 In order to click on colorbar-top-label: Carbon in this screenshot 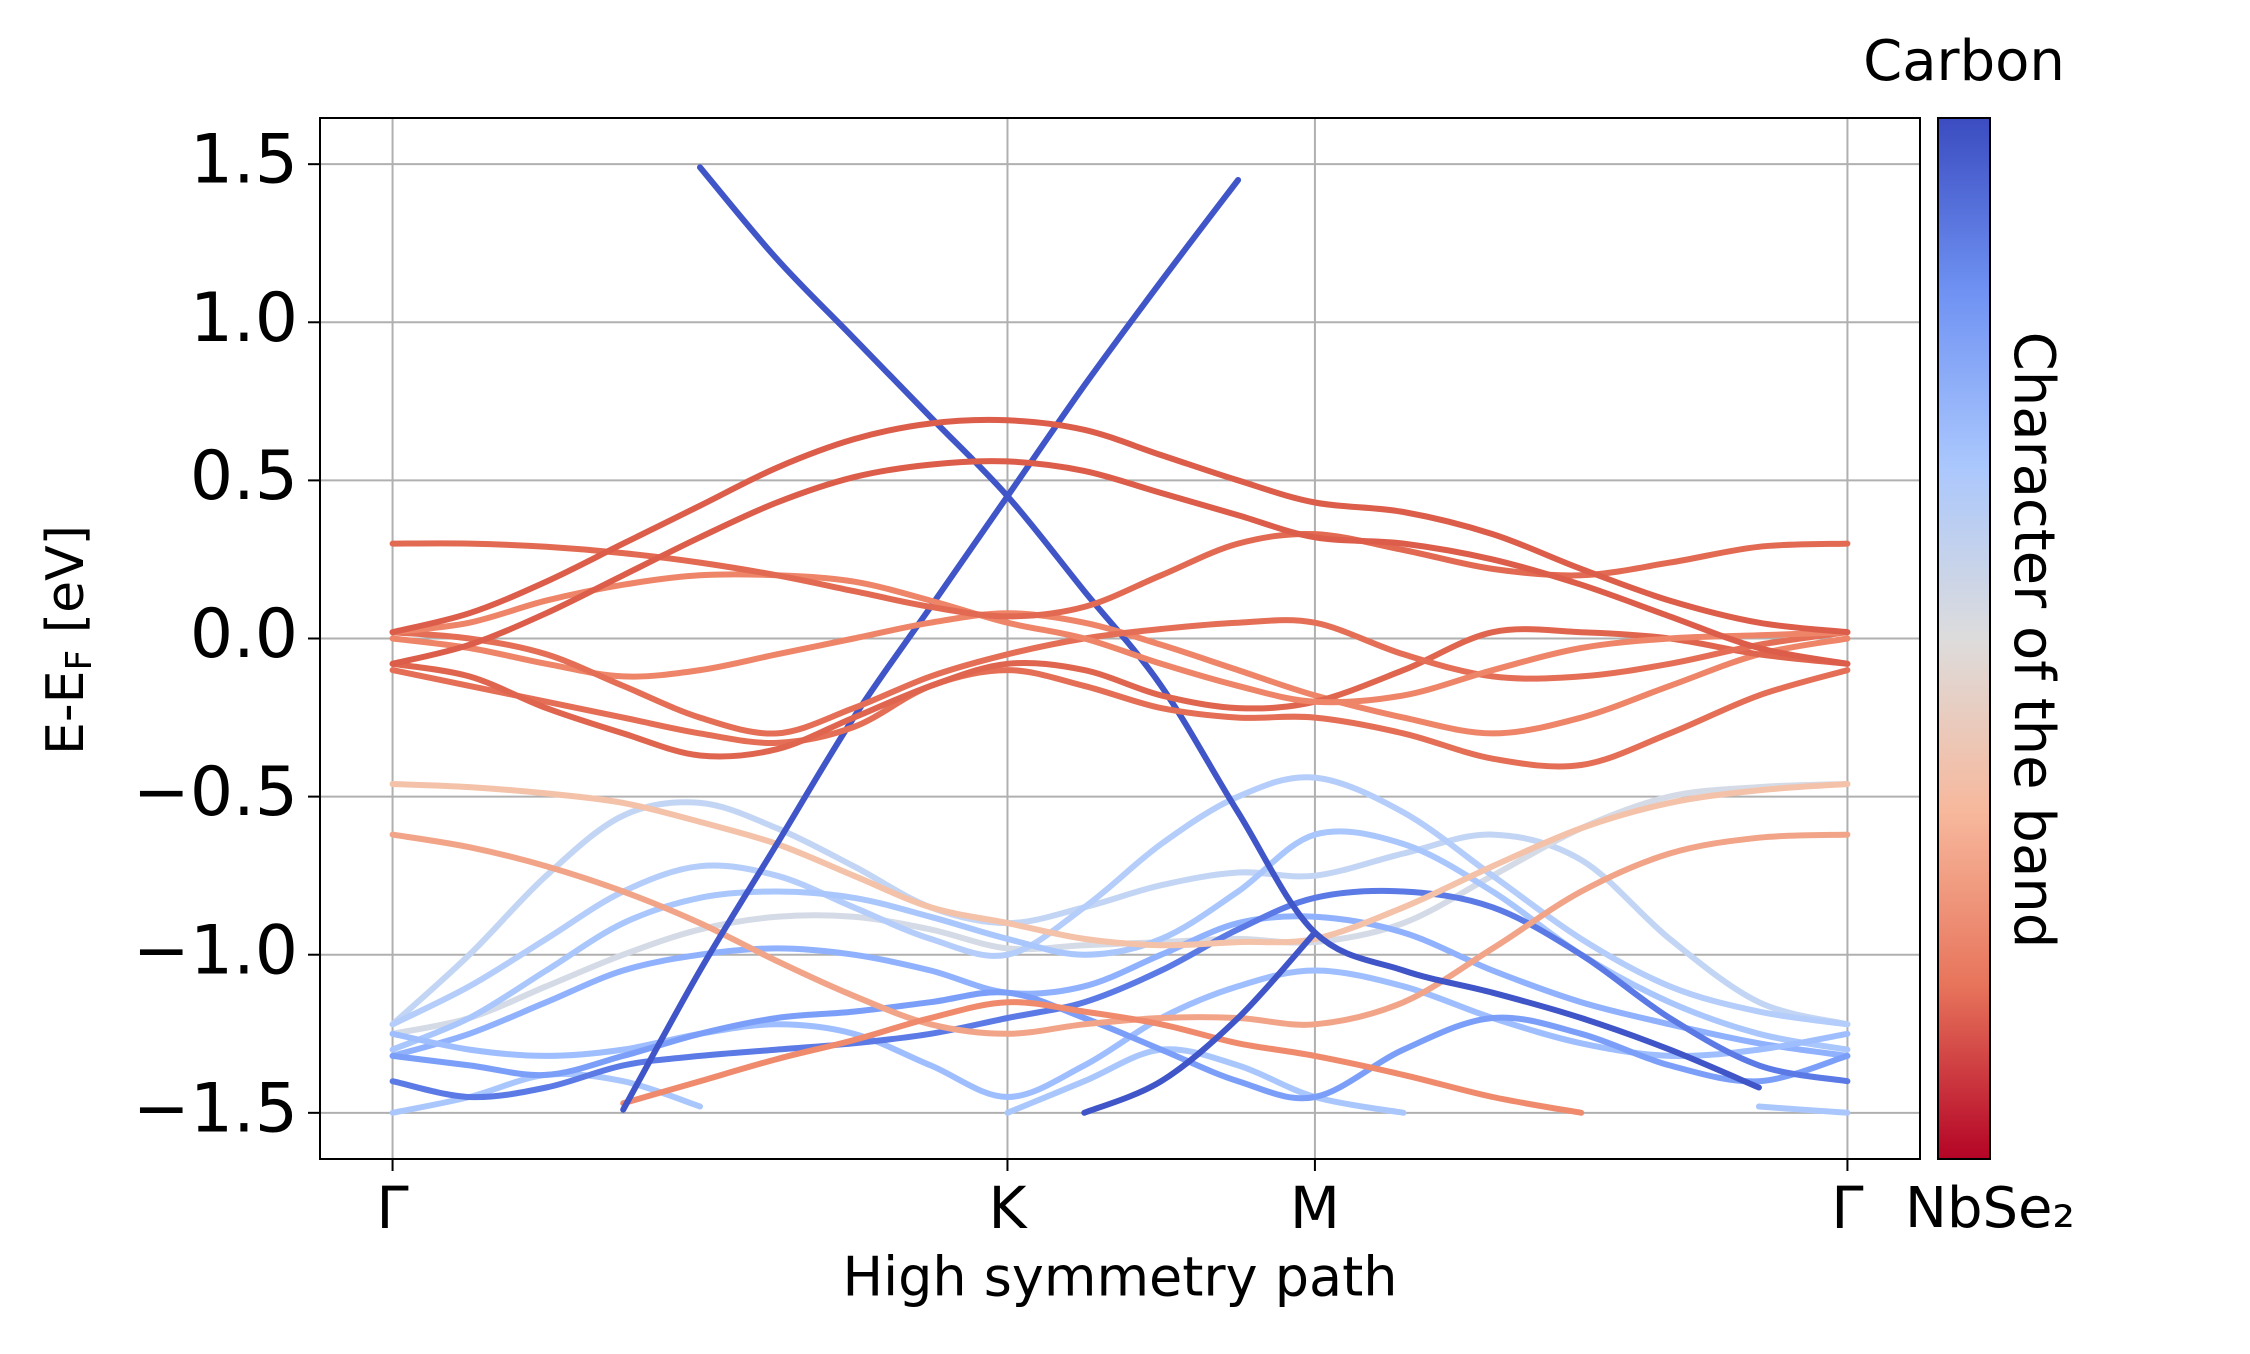, I will do `click(1964, 61)`.